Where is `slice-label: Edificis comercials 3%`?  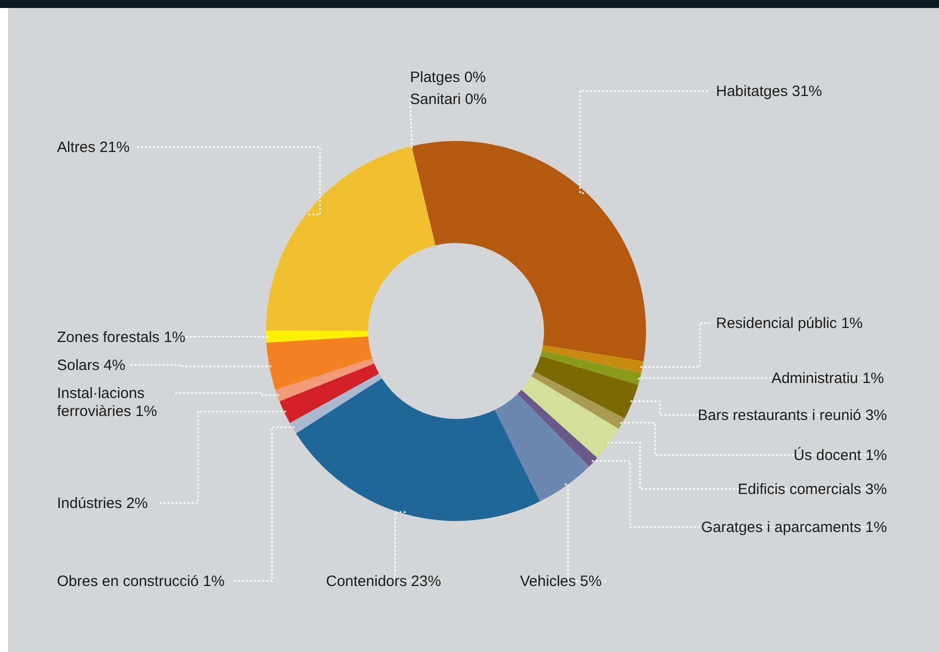 slice-label: Edificis comercials 3% is located at coordinates (812, 489).